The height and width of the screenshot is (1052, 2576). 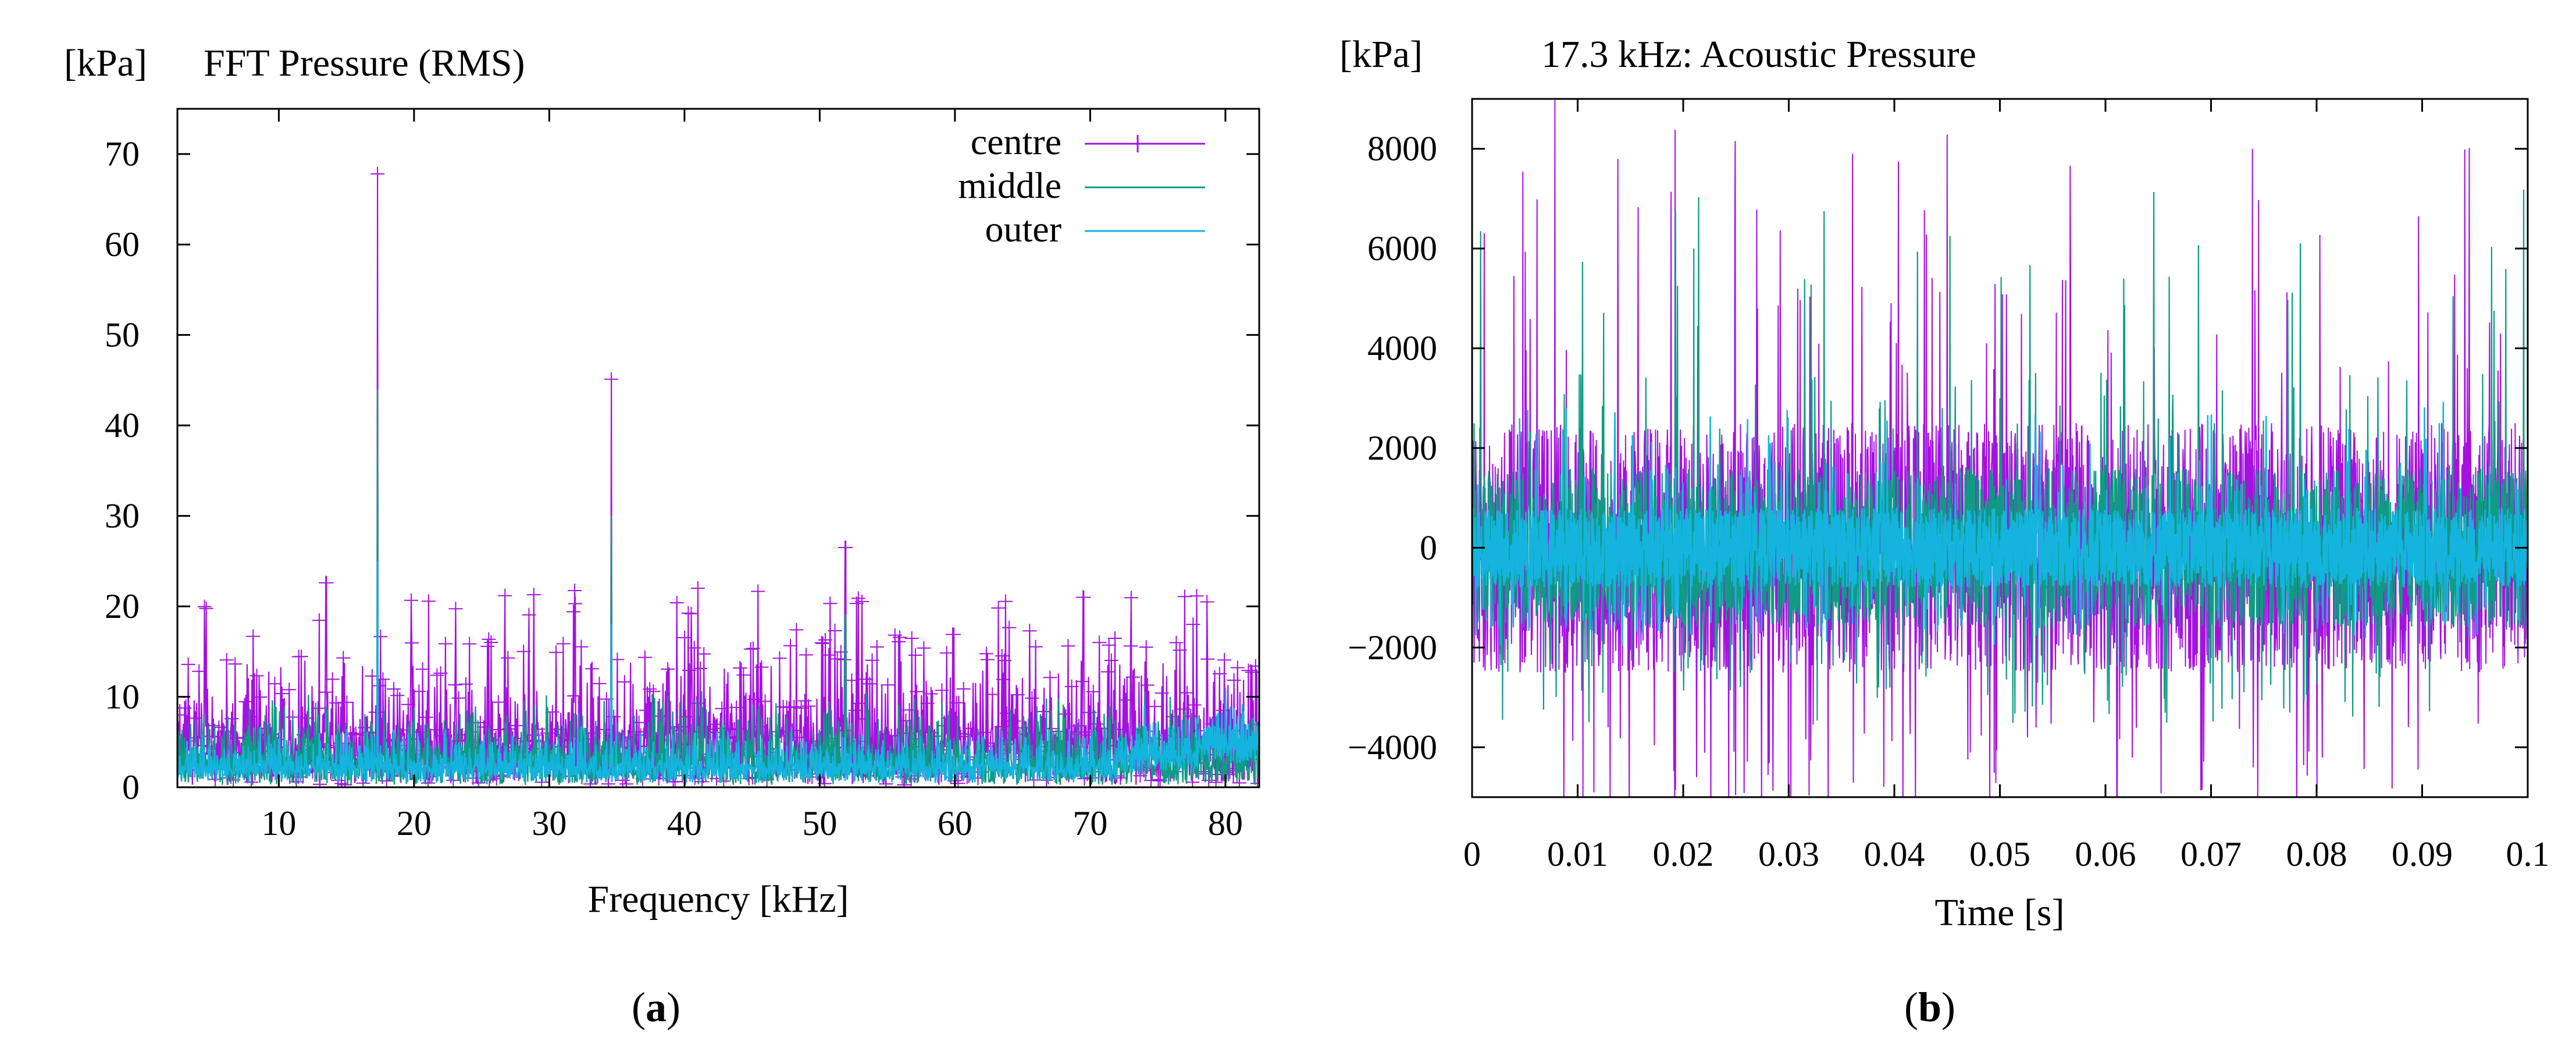 I want to click on panel-b-caption: (b), so click(x=1929, y=1007).